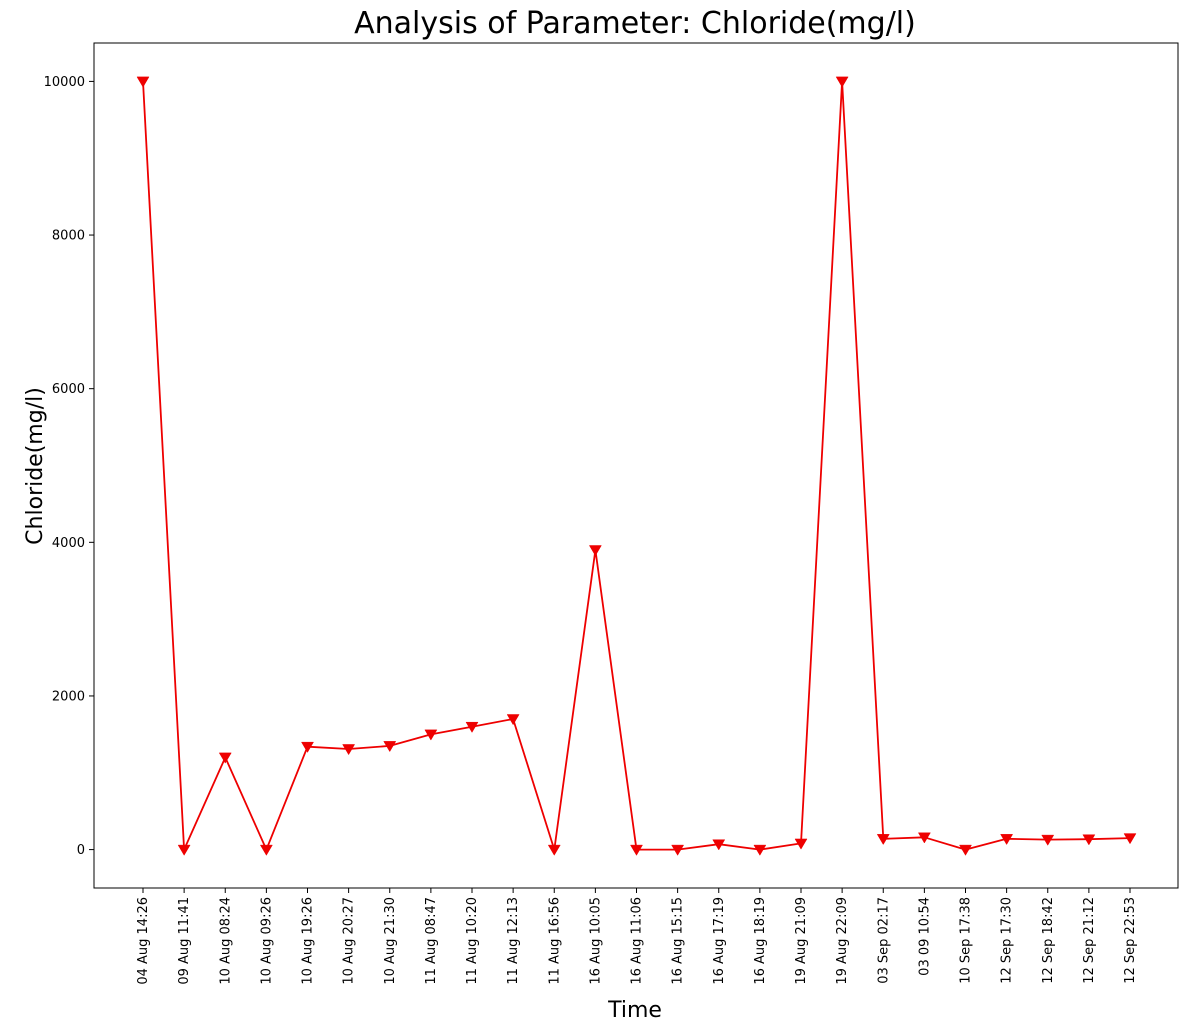 The width and height of the screenshot is (1188, 1032). Describe the element at coordinates (225, 941) in the screenshot. I see `x-tick-label: 10 Aug 08:24` at that location.